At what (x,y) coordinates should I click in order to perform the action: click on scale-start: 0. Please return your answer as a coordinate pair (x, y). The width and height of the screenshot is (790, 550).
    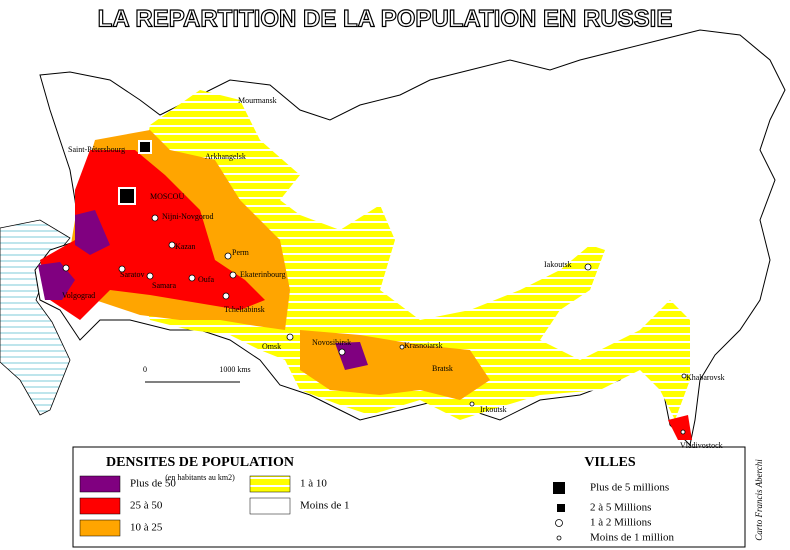
    Looking at the image, I should click on (145, 369).